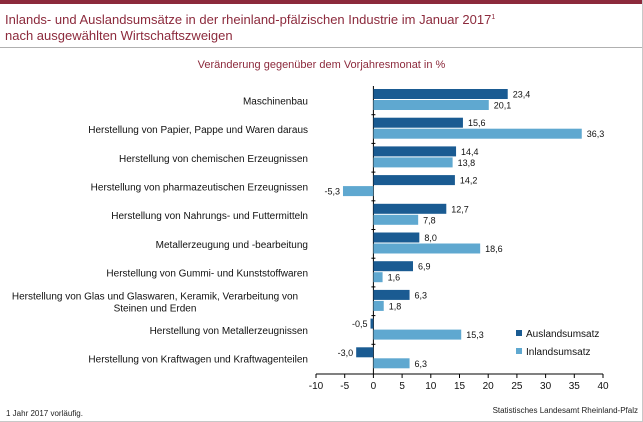  I want to click on legend-label: Auslandsumsatz, so click(562, 334).